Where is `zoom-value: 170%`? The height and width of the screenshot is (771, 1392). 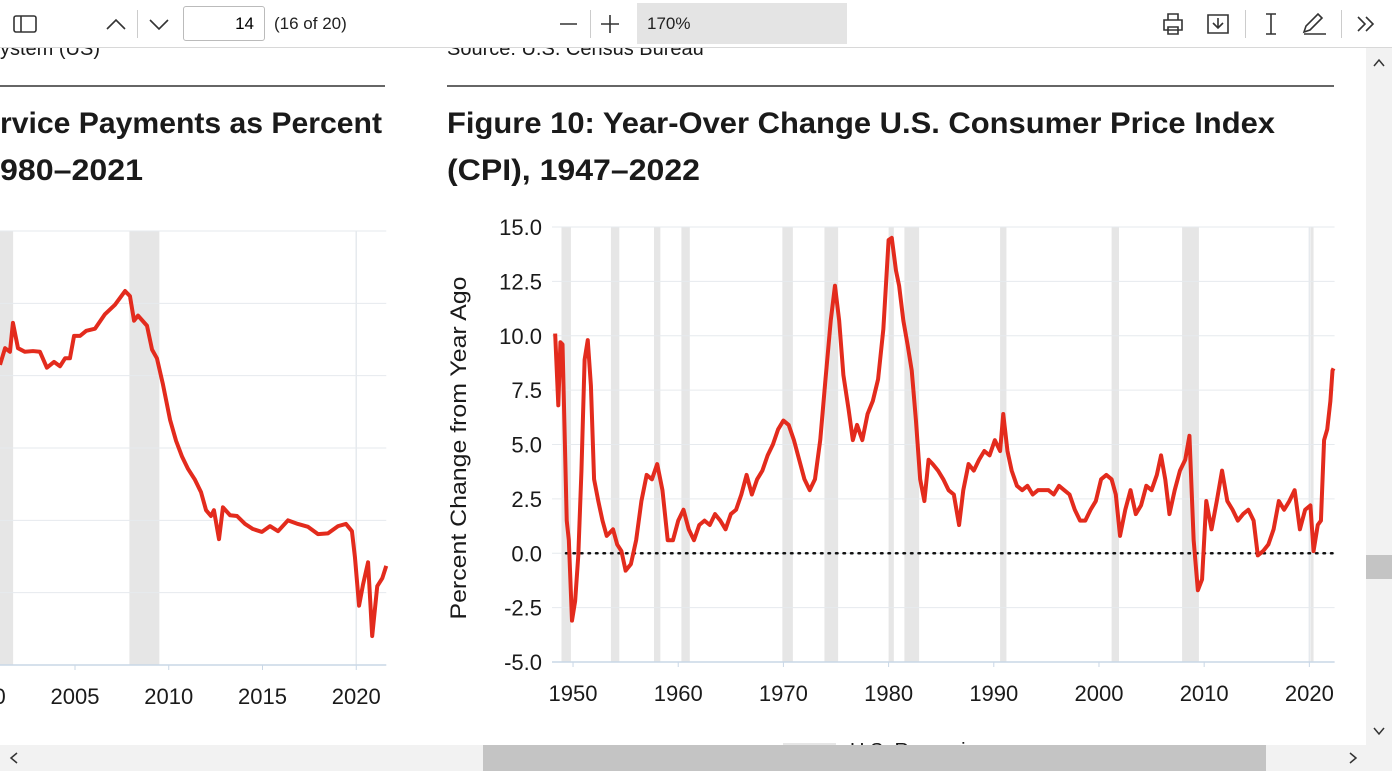
zoom-value: 170% is located at coordinates (669, 23).